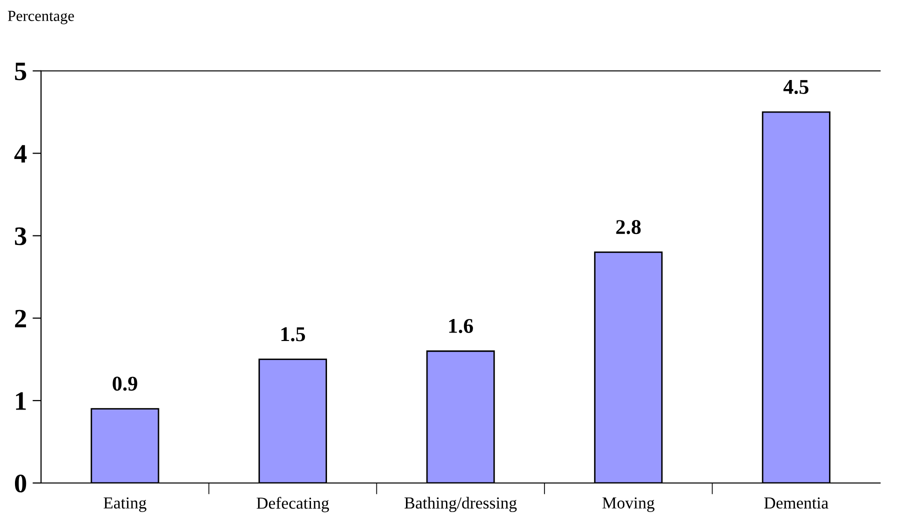  What do you see at coordinates (795, 87) in the screenshot?
I see `data-label: 4.5` at bounding box center [795, 87].